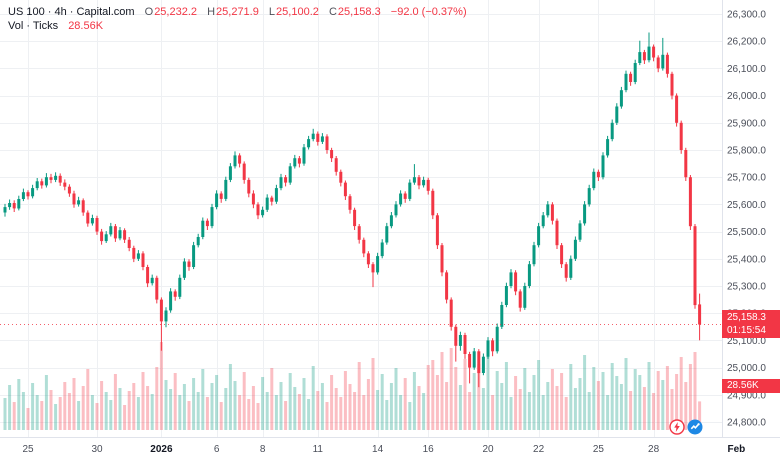  Describe the element at coordinates (746, 287) in the screenshot. I see `svg-text: 25,300.0` at that location.